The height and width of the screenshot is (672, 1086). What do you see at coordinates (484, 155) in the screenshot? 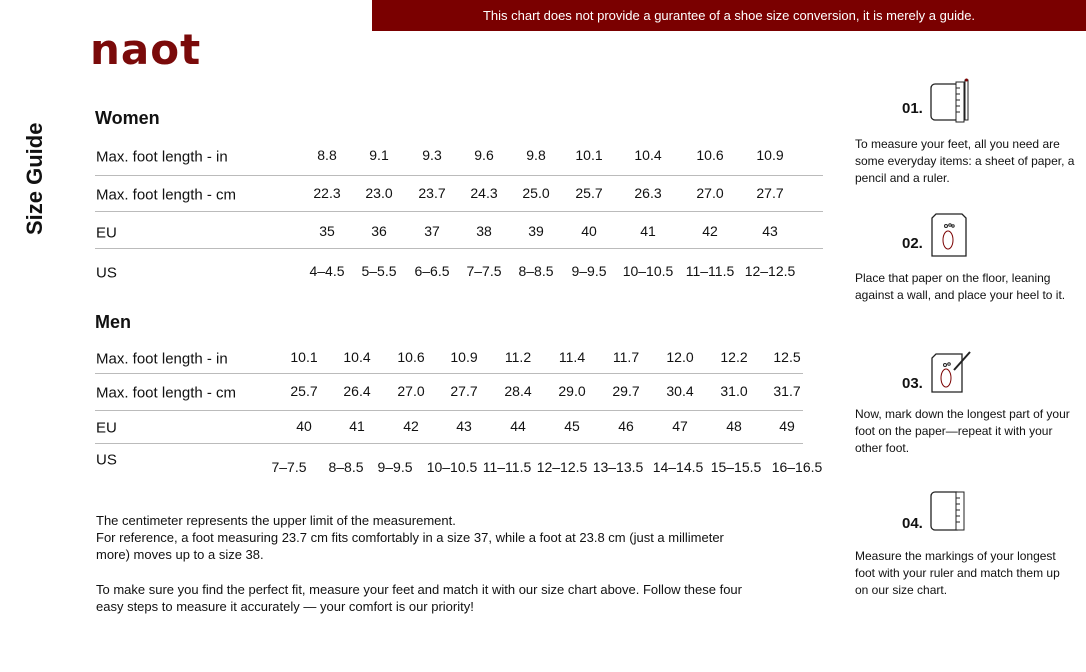
I see `table-cell: 9.6` at bounding box center [484, 155].